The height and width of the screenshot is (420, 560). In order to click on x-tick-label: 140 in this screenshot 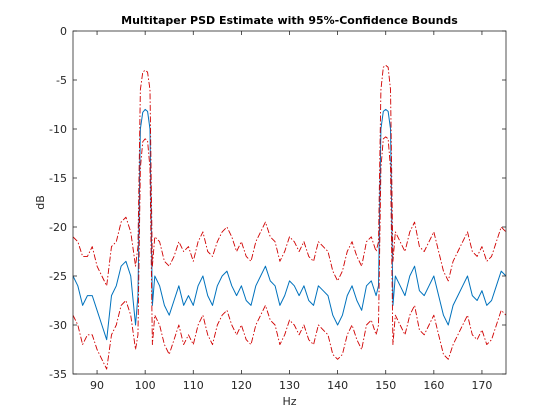, I will do `click(337, 385)`.